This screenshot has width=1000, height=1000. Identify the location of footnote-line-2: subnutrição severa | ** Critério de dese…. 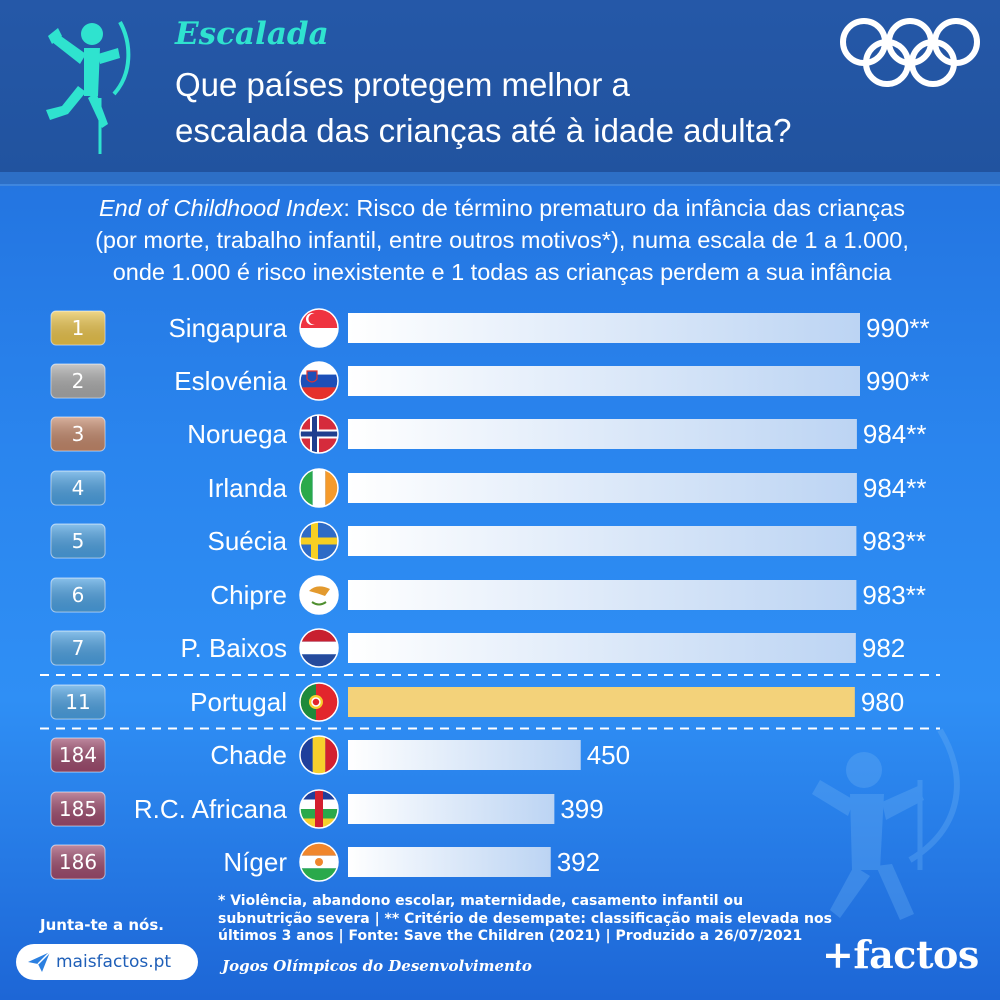
(543, 920).